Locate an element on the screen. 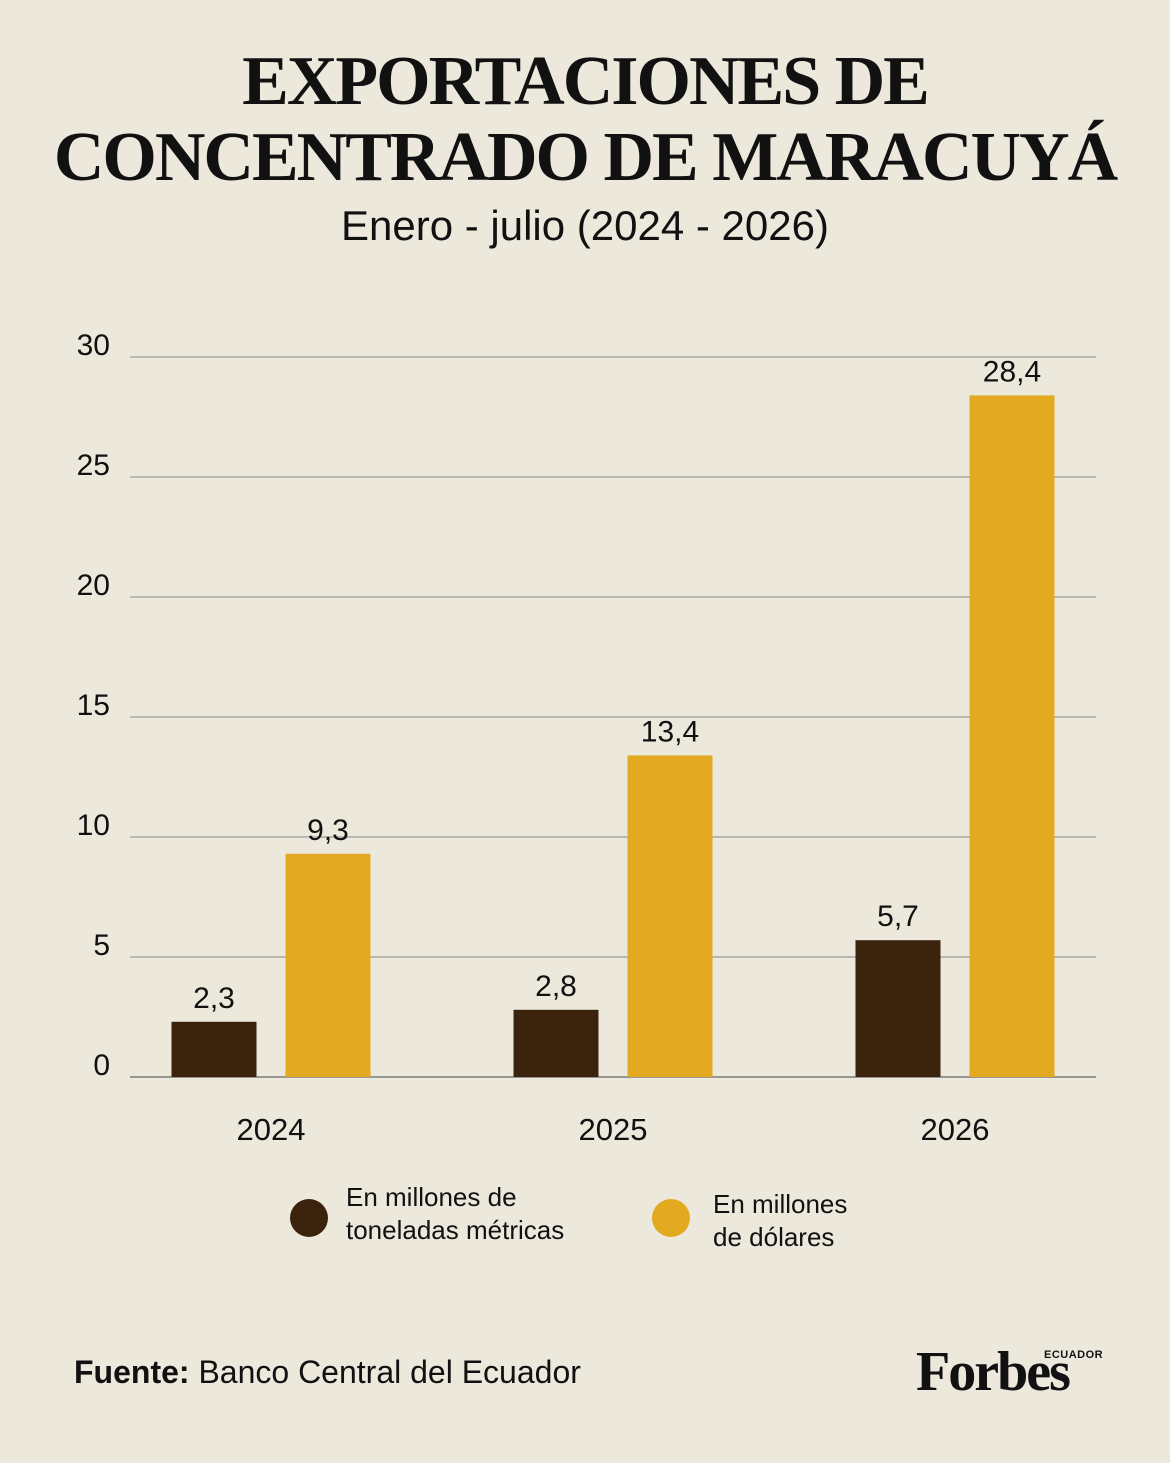 Image resolution: width=1170 pixels, height=1463 pixels. source-note: Fuente: Banco Central del Ecuador is located at coordinates (327, 1372).